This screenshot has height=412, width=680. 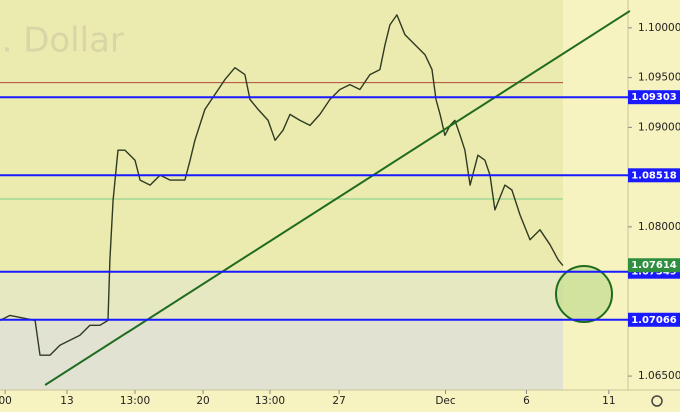 I want to click on x-tick-label: Dec, so click(x=445, y=401).